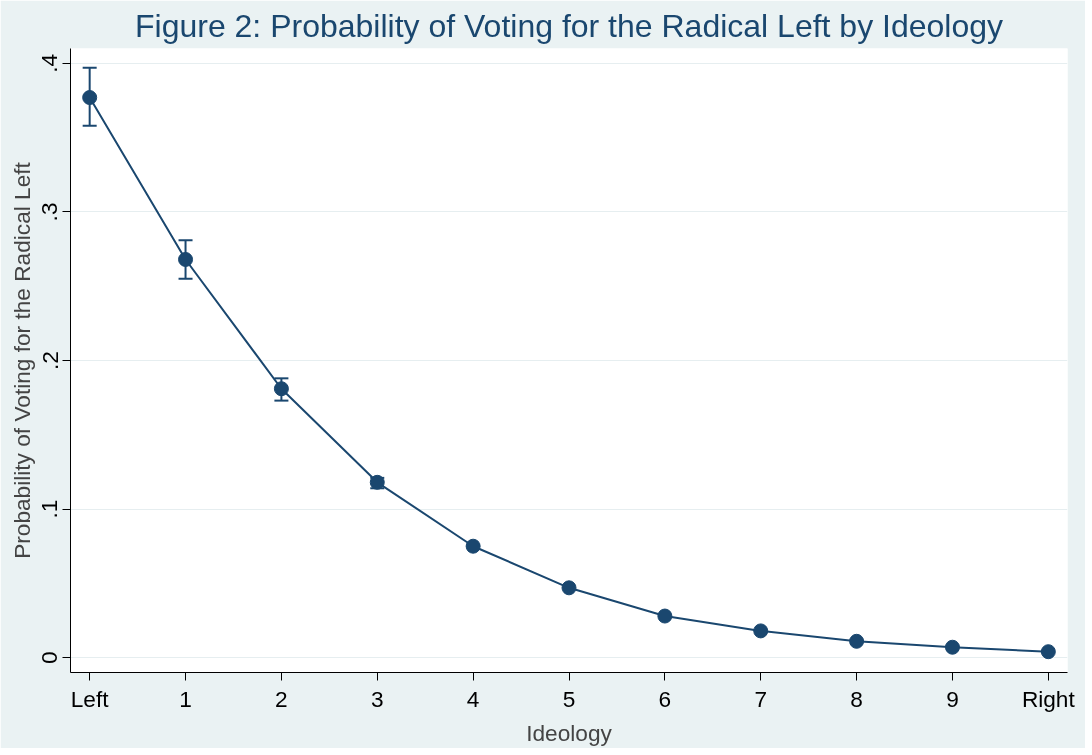 This screenshot has width=1092, height=755. What do you see at coordinates (49, 63) in the screenshot?
I see `y-tick-label: .4` at bounding box center [49, 63].